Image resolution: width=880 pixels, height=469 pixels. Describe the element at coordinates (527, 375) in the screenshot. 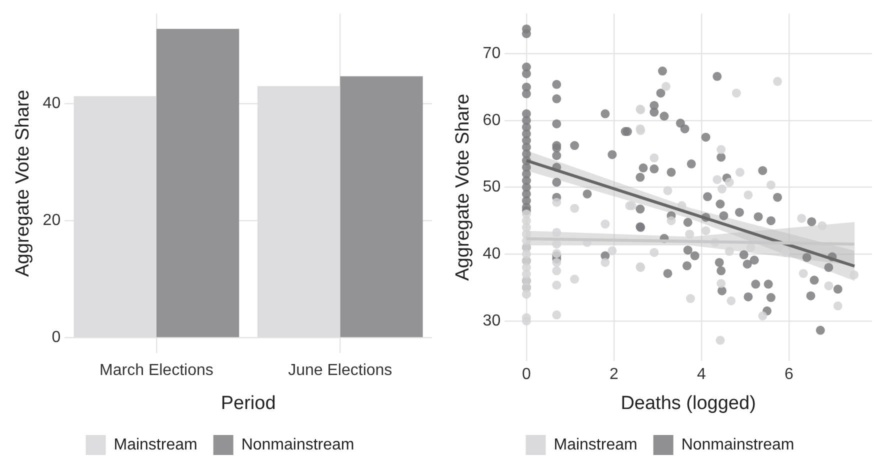

I see `x-tick-label: 0` at that location.